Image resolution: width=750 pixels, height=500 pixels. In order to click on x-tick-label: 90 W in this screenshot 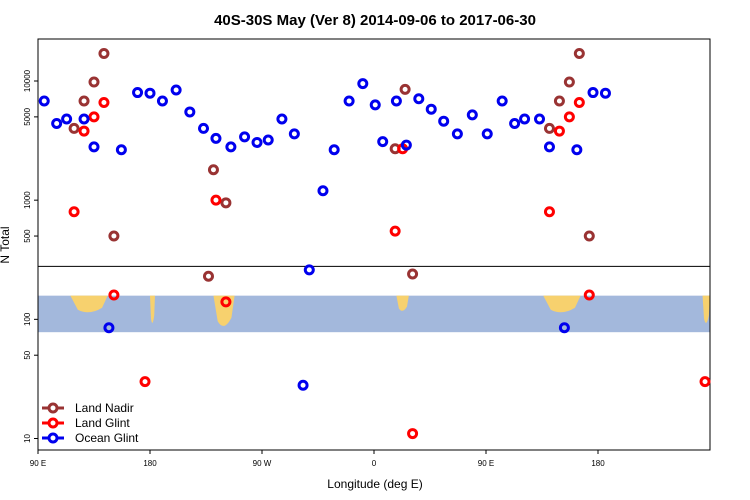, I will do `click(262, 463)`.